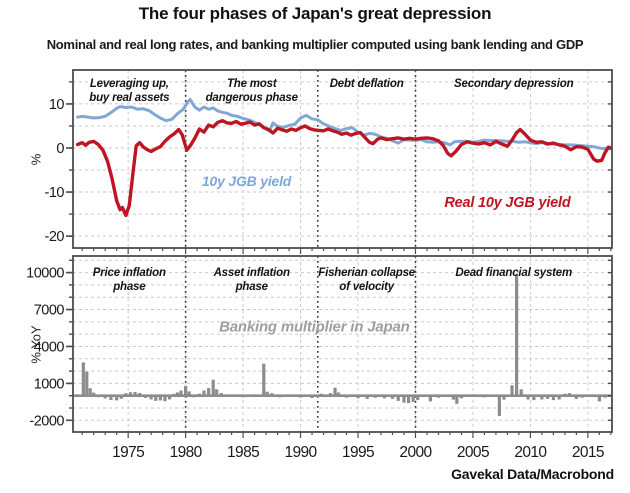 The image size is (630, 493). What do you see at coordinates (129, 273) in the screenshot?
I see `phase-label: Price inflation` at bounding box center [129, 273].